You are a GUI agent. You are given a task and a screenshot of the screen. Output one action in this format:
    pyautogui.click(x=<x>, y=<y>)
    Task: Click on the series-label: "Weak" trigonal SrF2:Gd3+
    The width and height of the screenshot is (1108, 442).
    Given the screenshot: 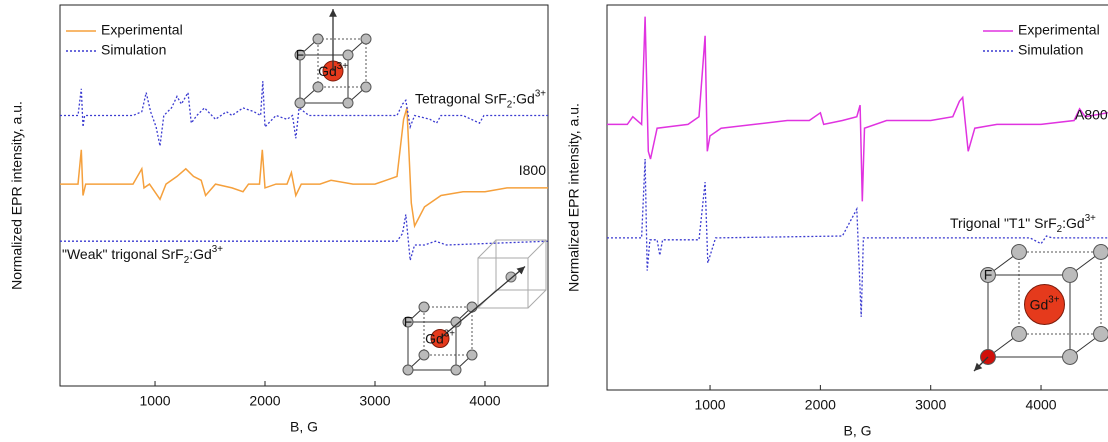 What is the action you would take?
    pyautogui.click(x=142, y=255)
    